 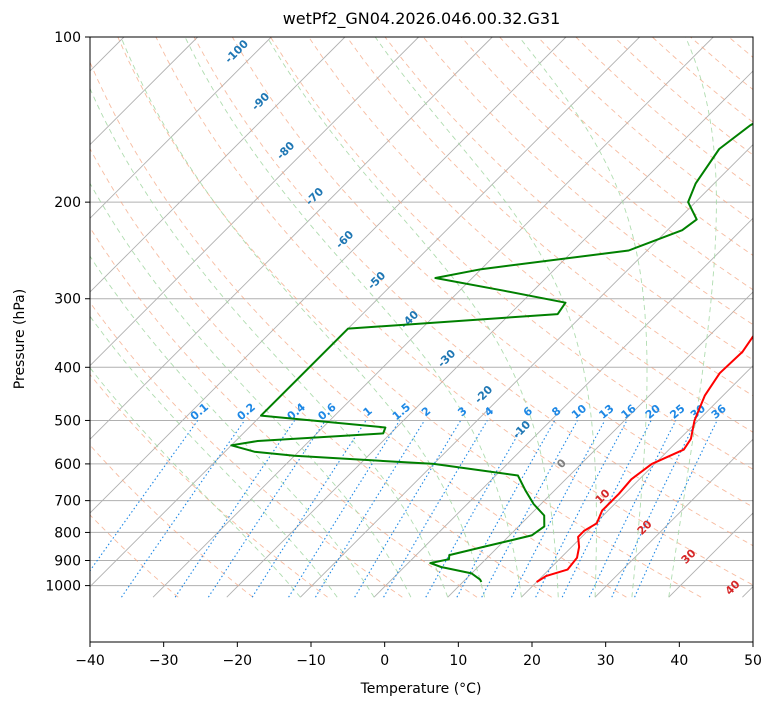 I want to click on mixing-ratio-label: 0.2, so click(x=246, y=412).